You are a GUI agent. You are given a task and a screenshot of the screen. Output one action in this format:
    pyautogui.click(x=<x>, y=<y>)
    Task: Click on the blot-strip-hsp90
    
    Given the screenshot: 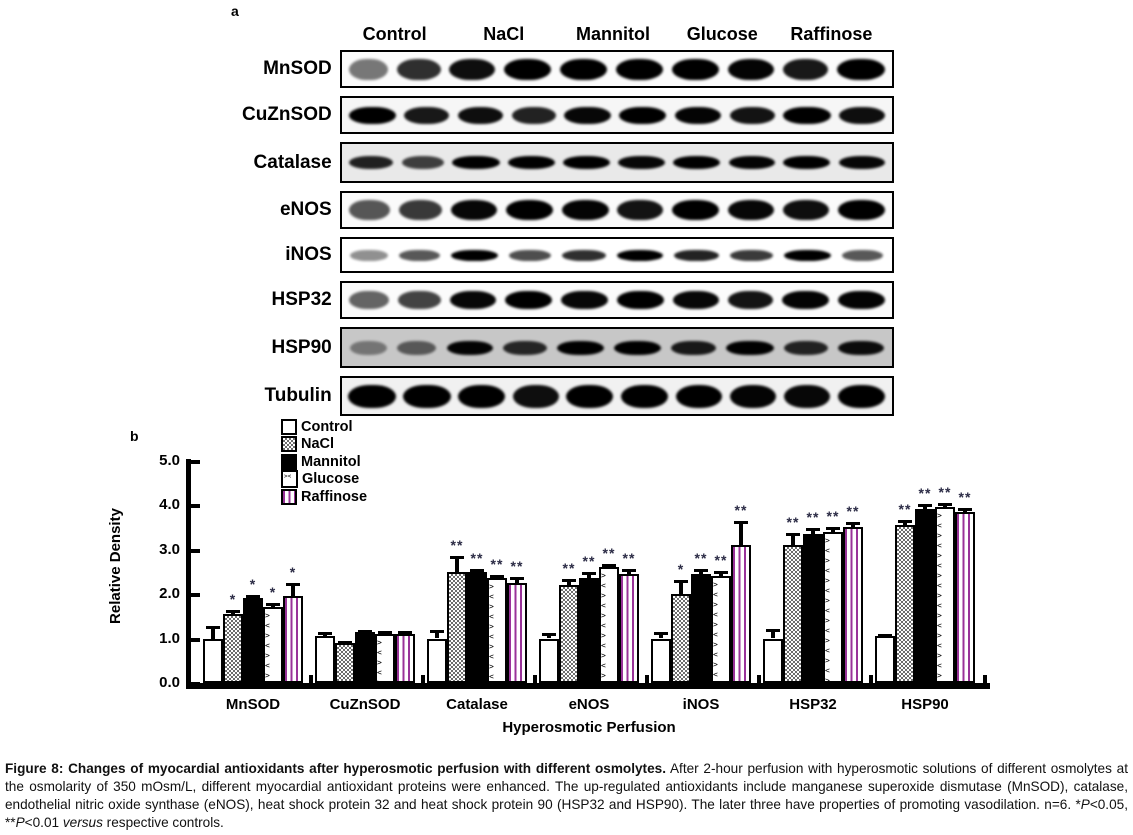 What is the action you would take?
    pyautogui.click(x=616, y=347)
    